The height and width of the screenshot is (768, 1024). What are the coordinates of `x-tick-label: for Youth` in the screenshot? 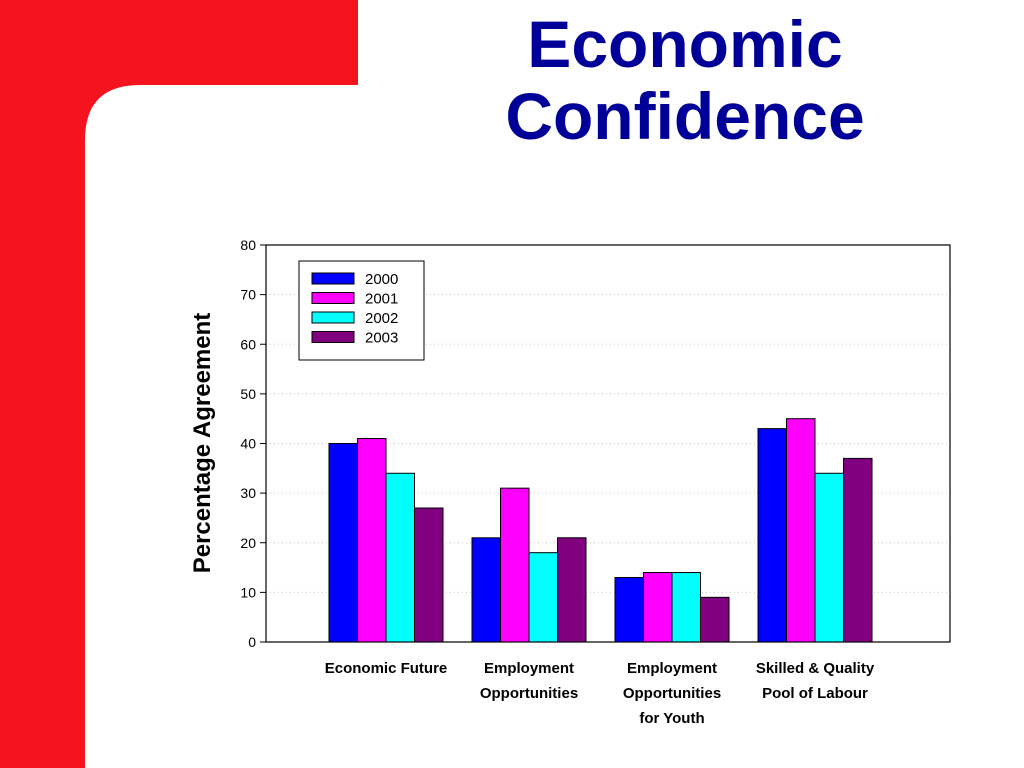 It's located at (671, 718).